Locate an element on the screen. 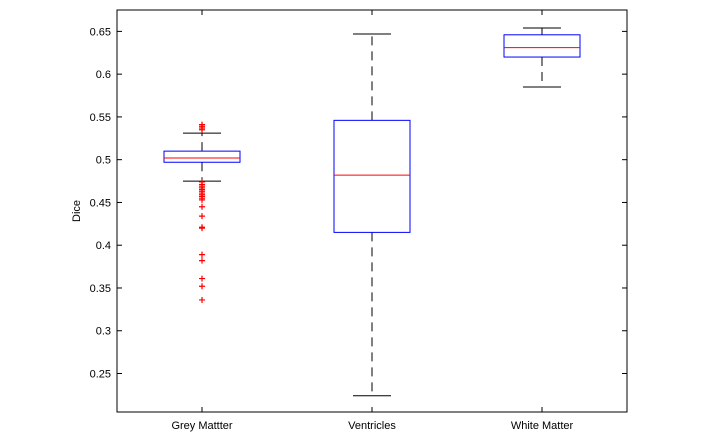 Image resolution: width=719 pixels, height=439 pixels. y-tick-label: 0.25 is located at coordinates (100, 375).